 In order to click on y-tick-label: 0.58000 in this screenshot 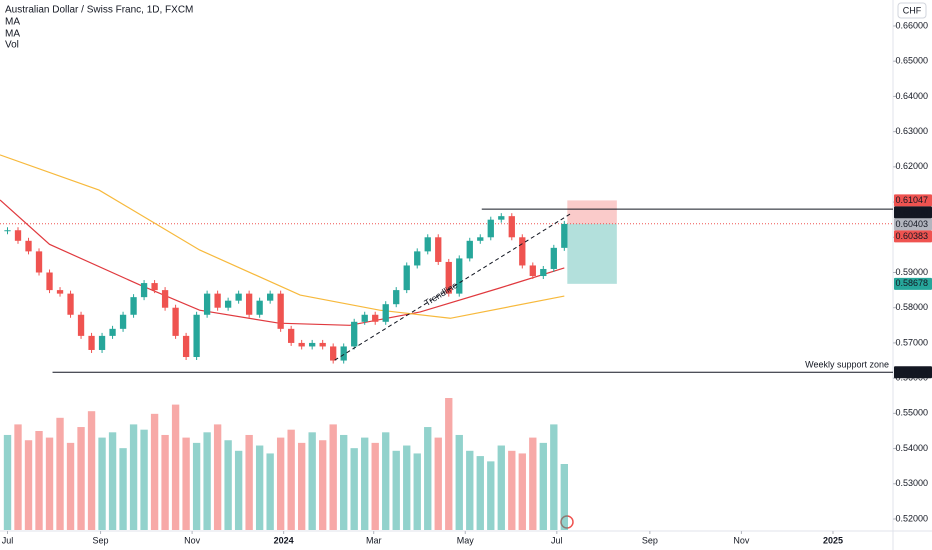, I will do `click(911, 307)`.